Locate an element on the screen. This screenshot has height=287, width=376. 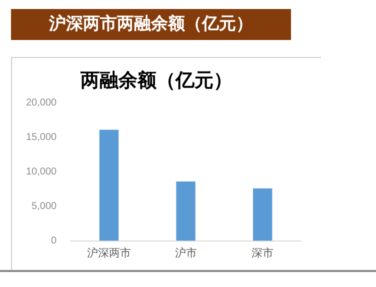
y-tick-label: 0 is located at coordinates (54, 241).